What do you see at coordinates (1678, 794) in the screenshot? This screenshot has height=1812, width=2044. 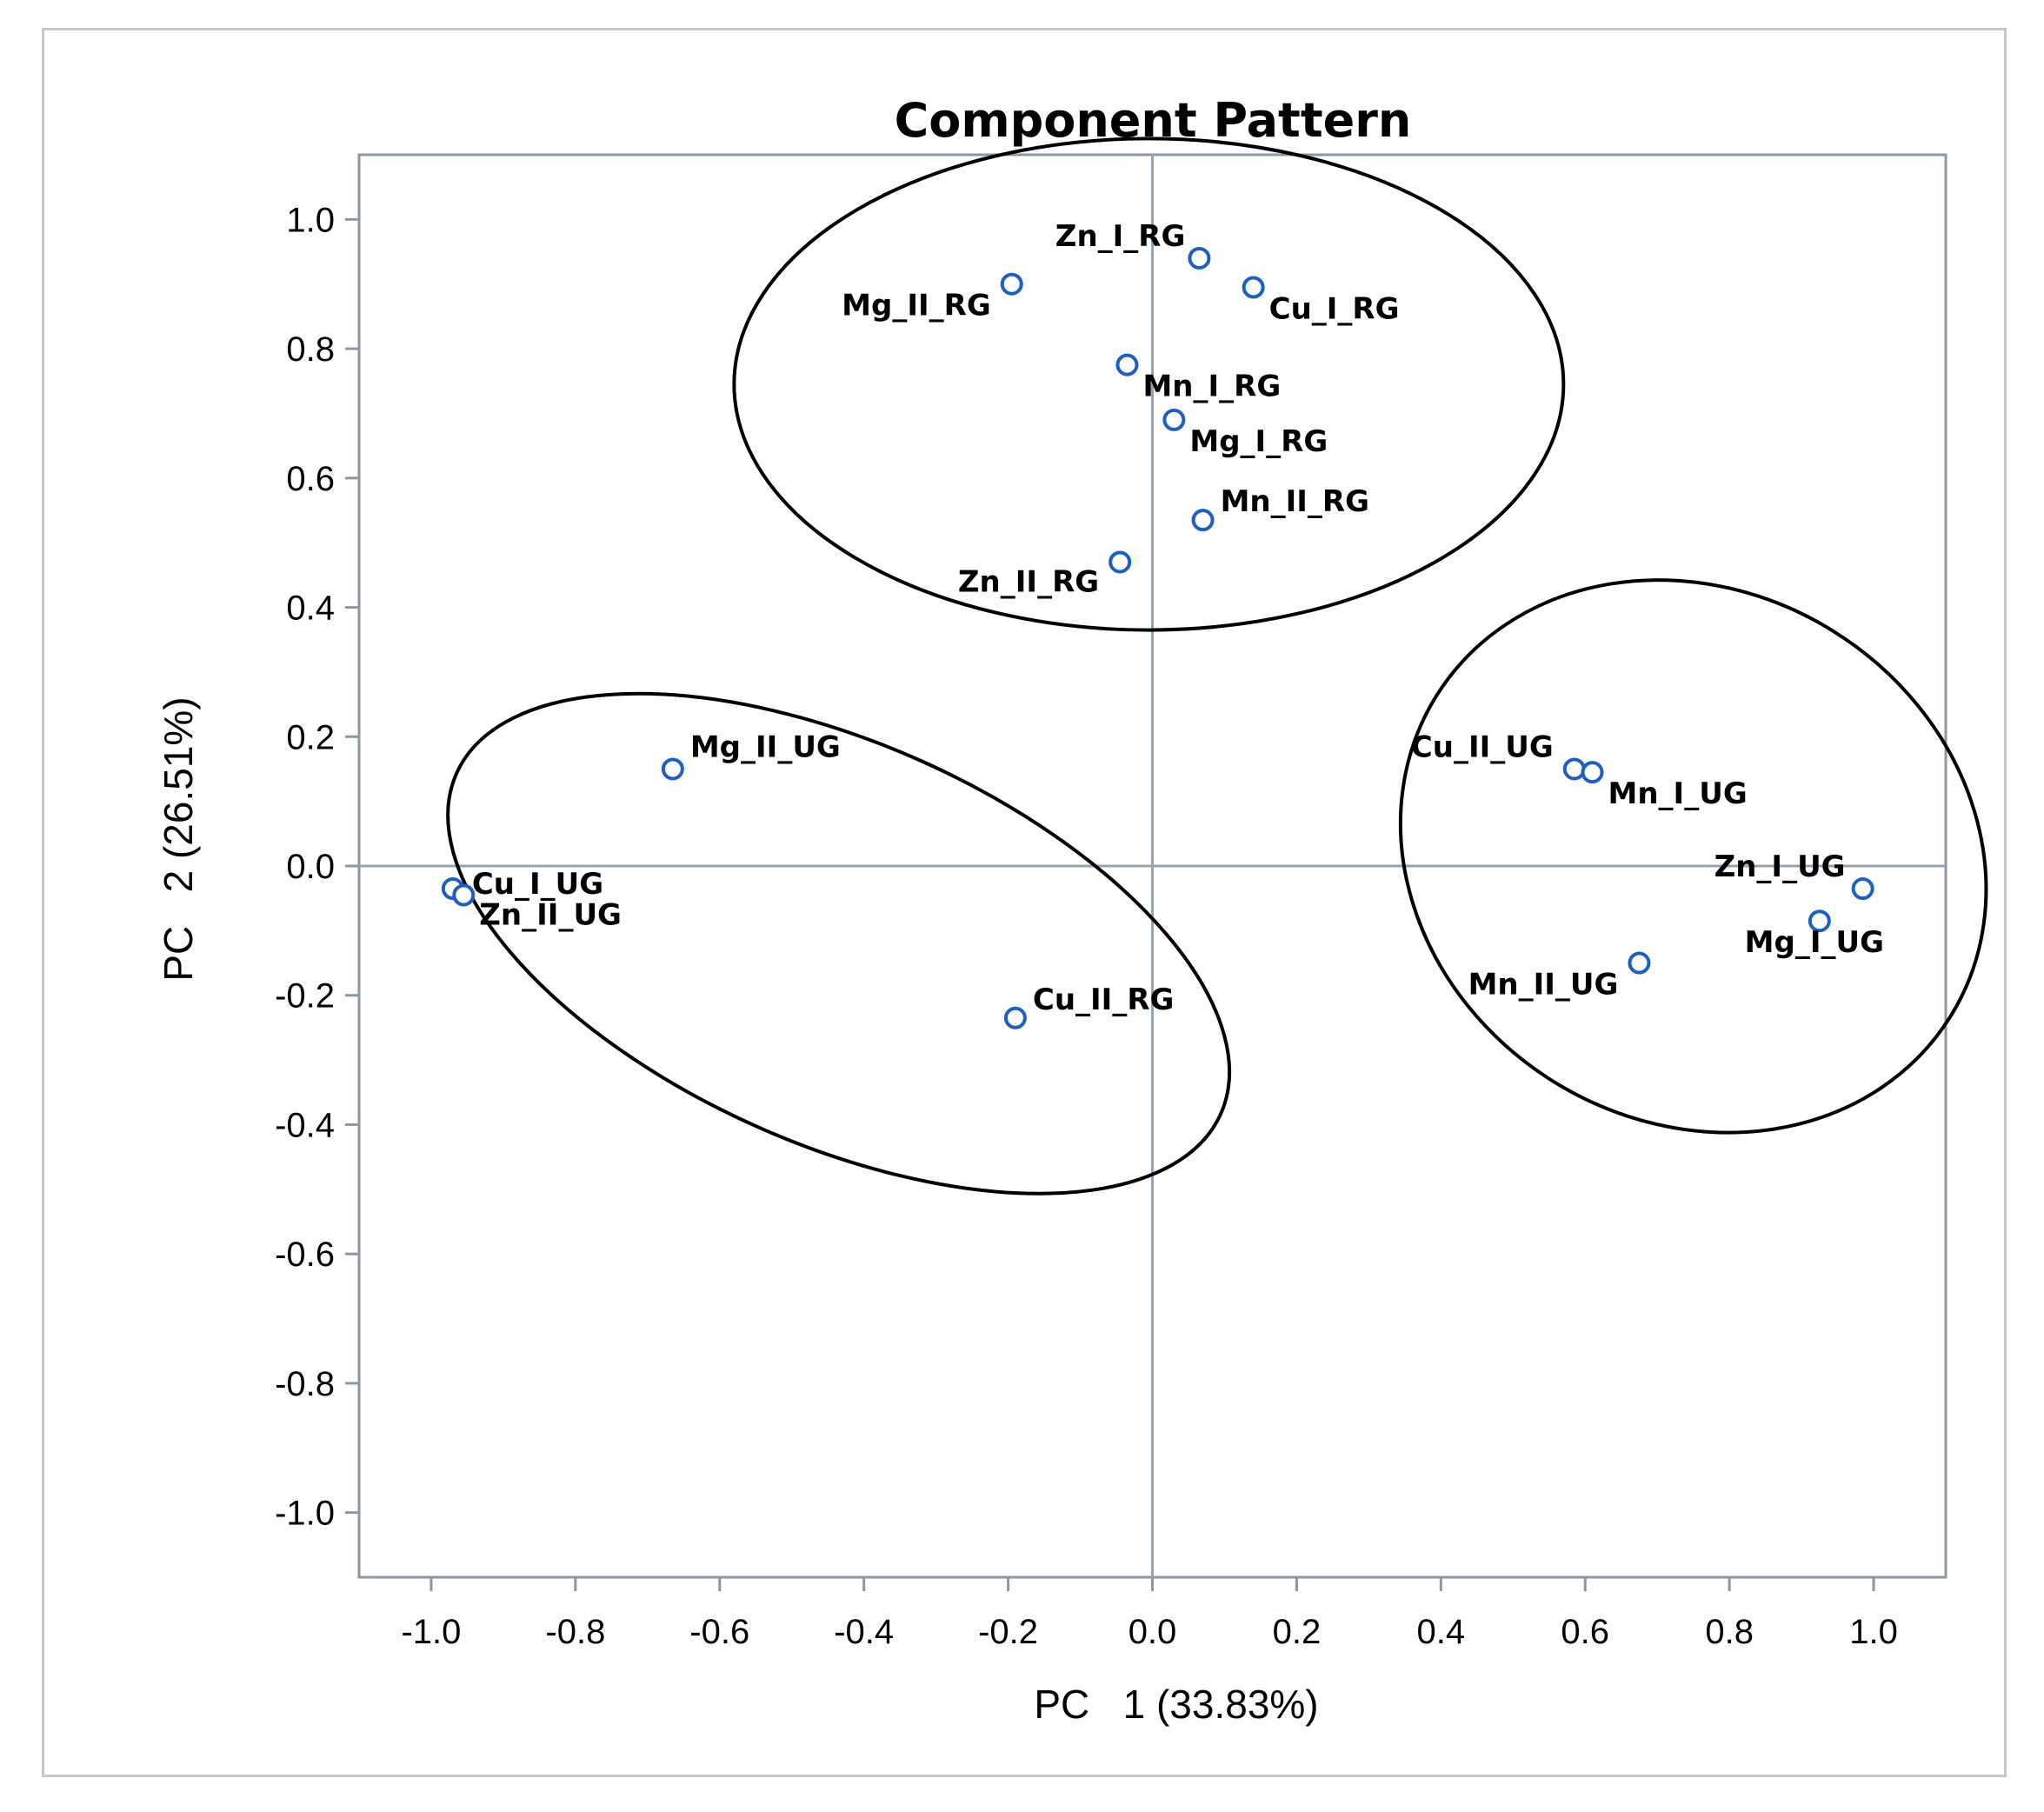 I see `data-point-label: Mn_I_UG` at bounding box center [1678, 794].